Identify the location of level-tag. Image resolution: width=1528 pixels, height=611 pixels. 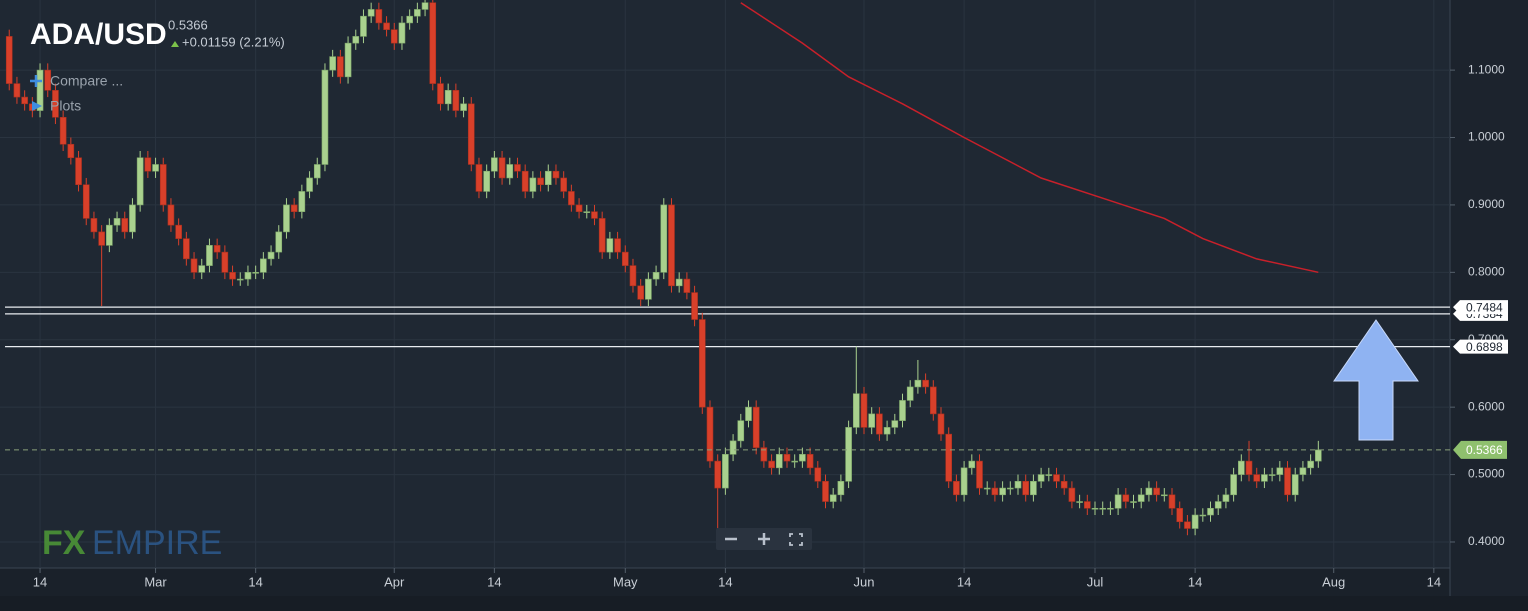
(1480, 346).